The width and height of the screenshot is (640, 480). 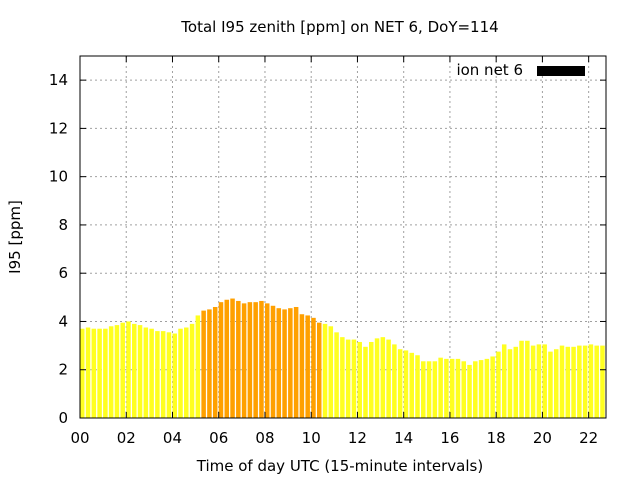 What do you see at coordinates (403, 438) in the screenshot?
I see `x-tick-label: 14` at bounding box center [403, 438].